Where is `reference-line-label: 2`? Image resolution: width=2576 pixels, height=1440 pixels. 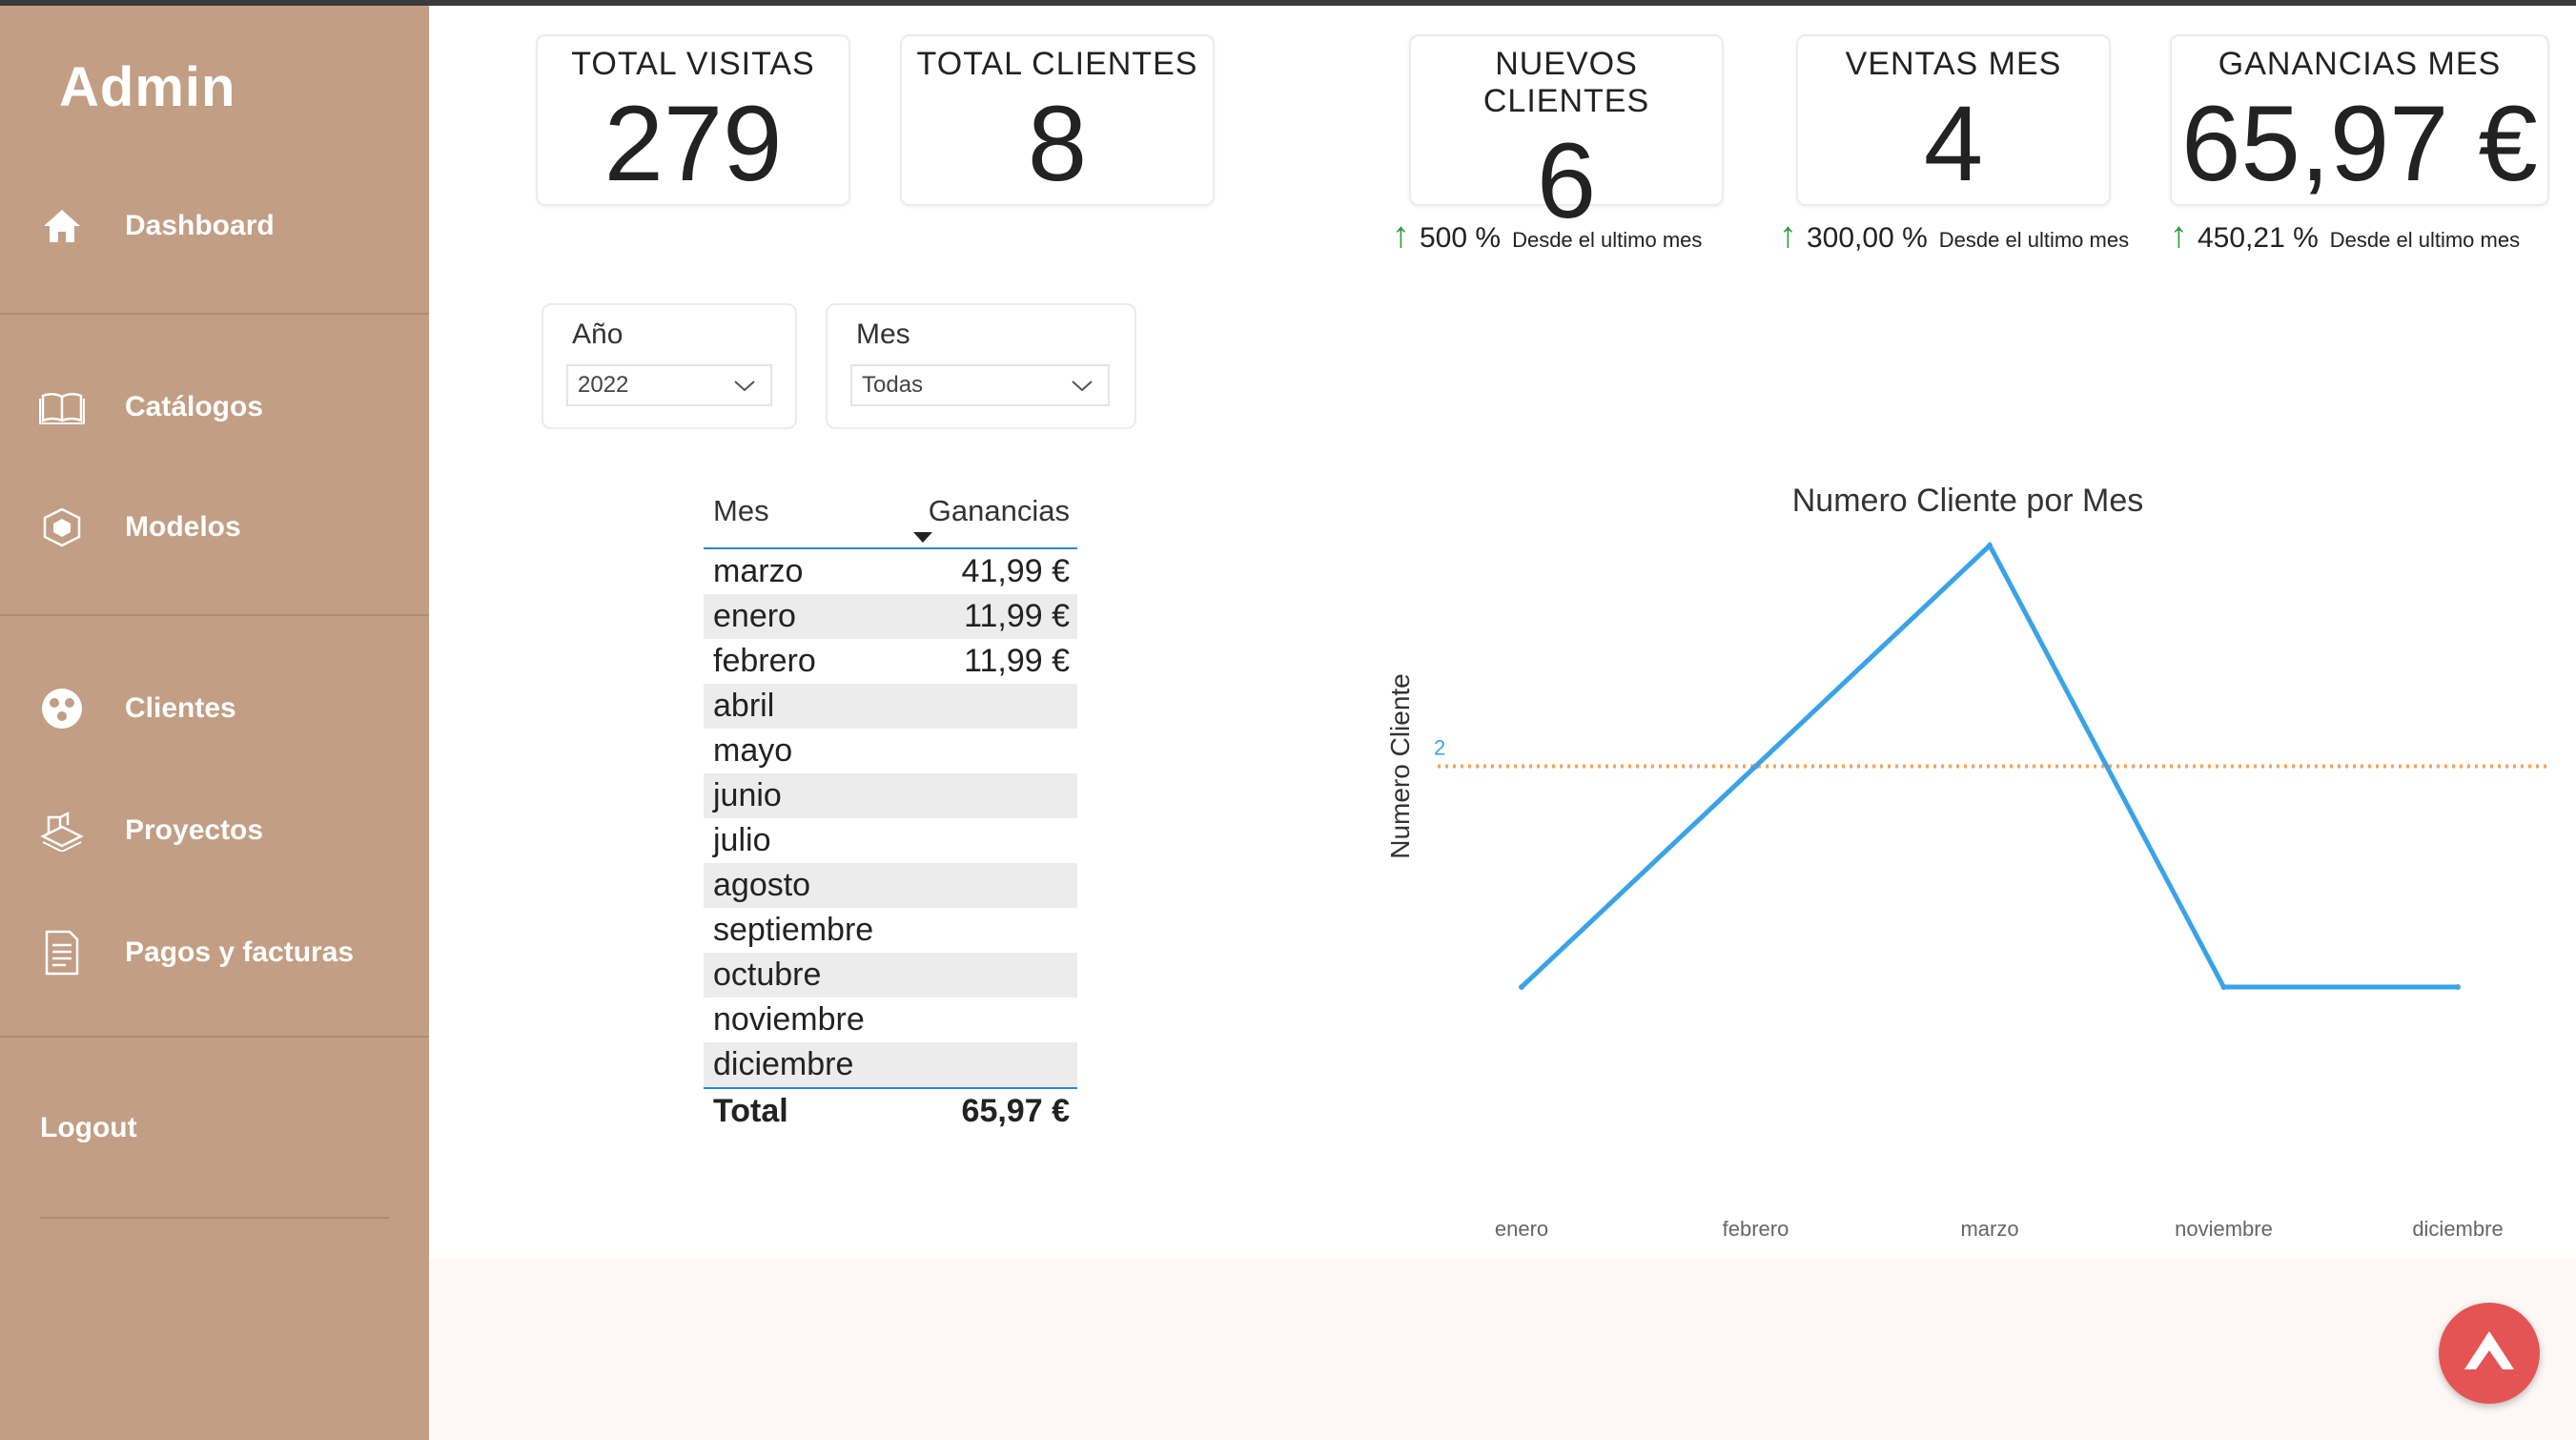
reference-line-label: 2 is located at coordinates (1440, 748).